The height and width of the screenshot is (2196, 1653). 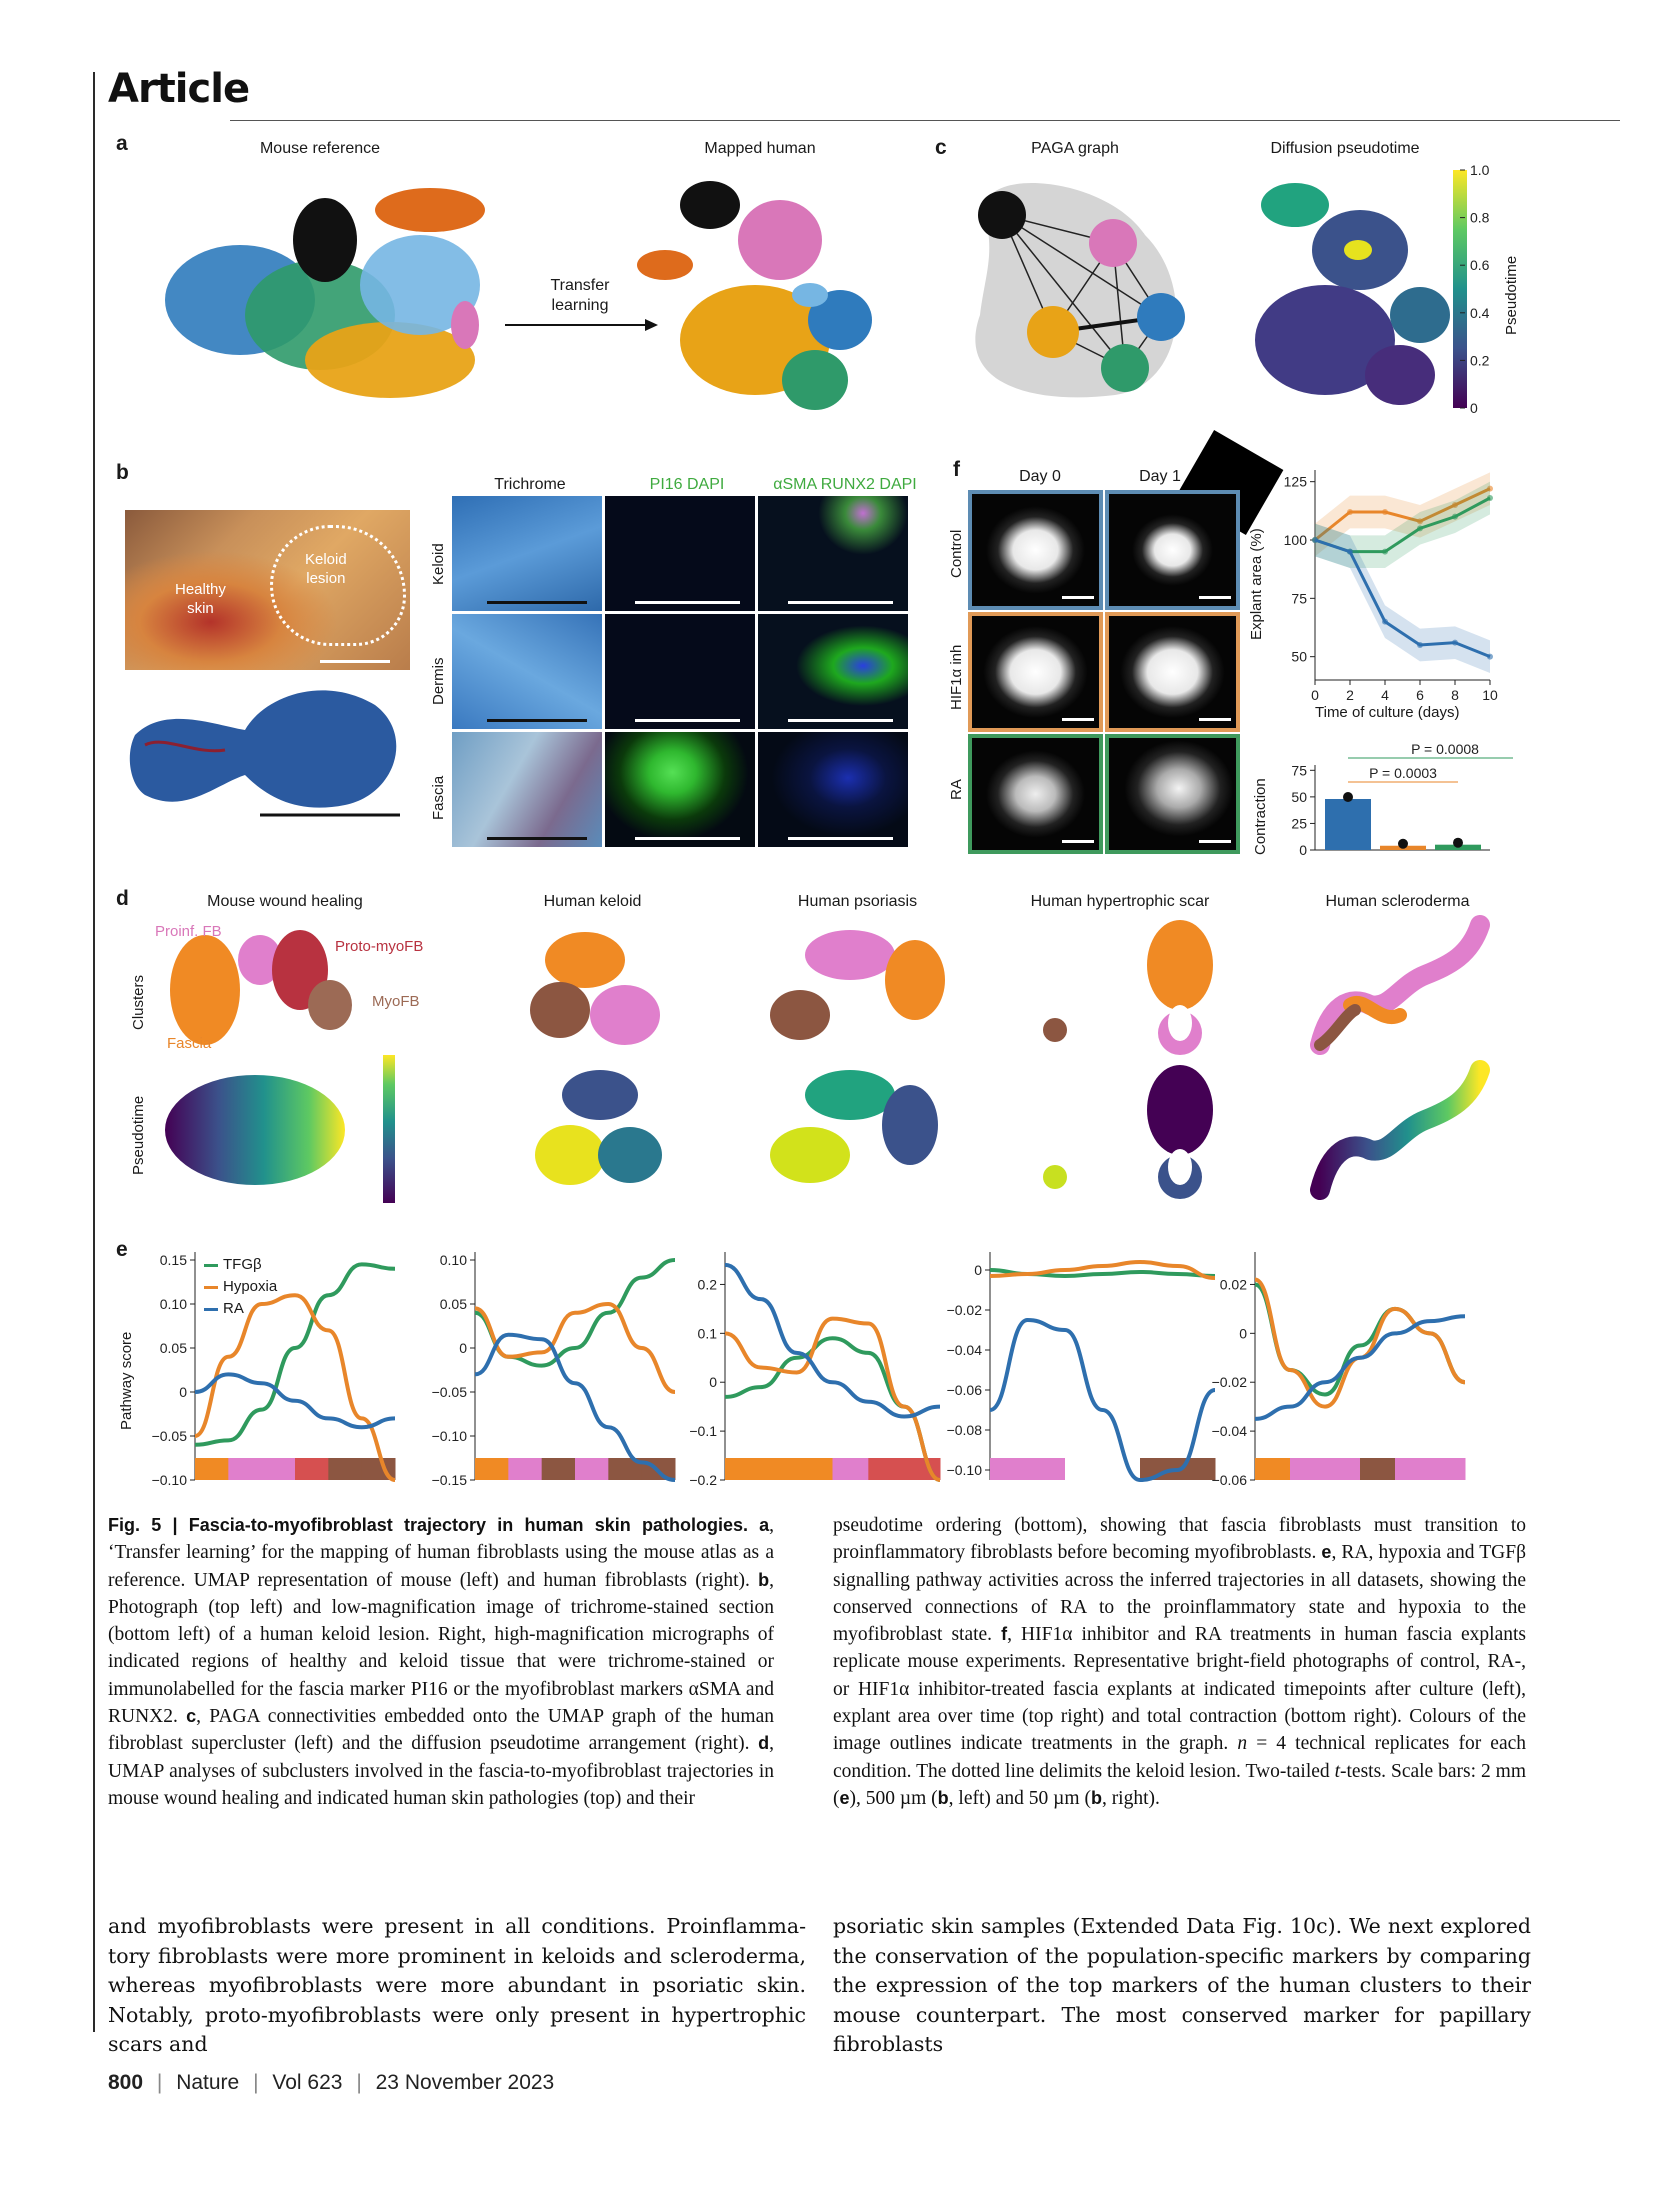 What do you see at coordinates (379, 946) in the screenshot?
I see `cluster-label-protomyofb: Proto-myoFB` at bounding box center [379, 946].